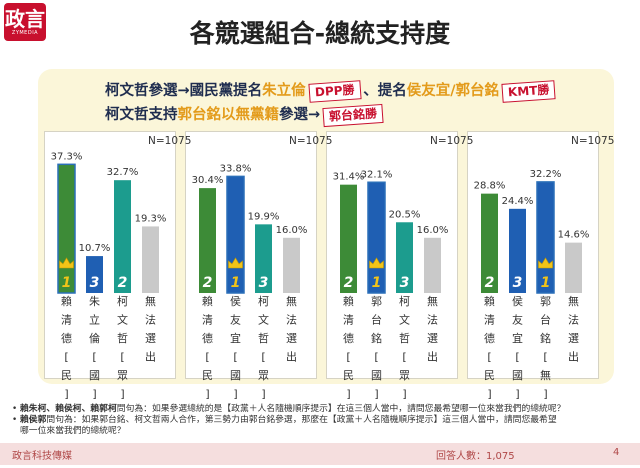 The image size is (640, 468). What do you see at coordinates (291, 301) in the screenshot?
I see `category-label-2-4-1: 無` at bounding box center [291, 301].